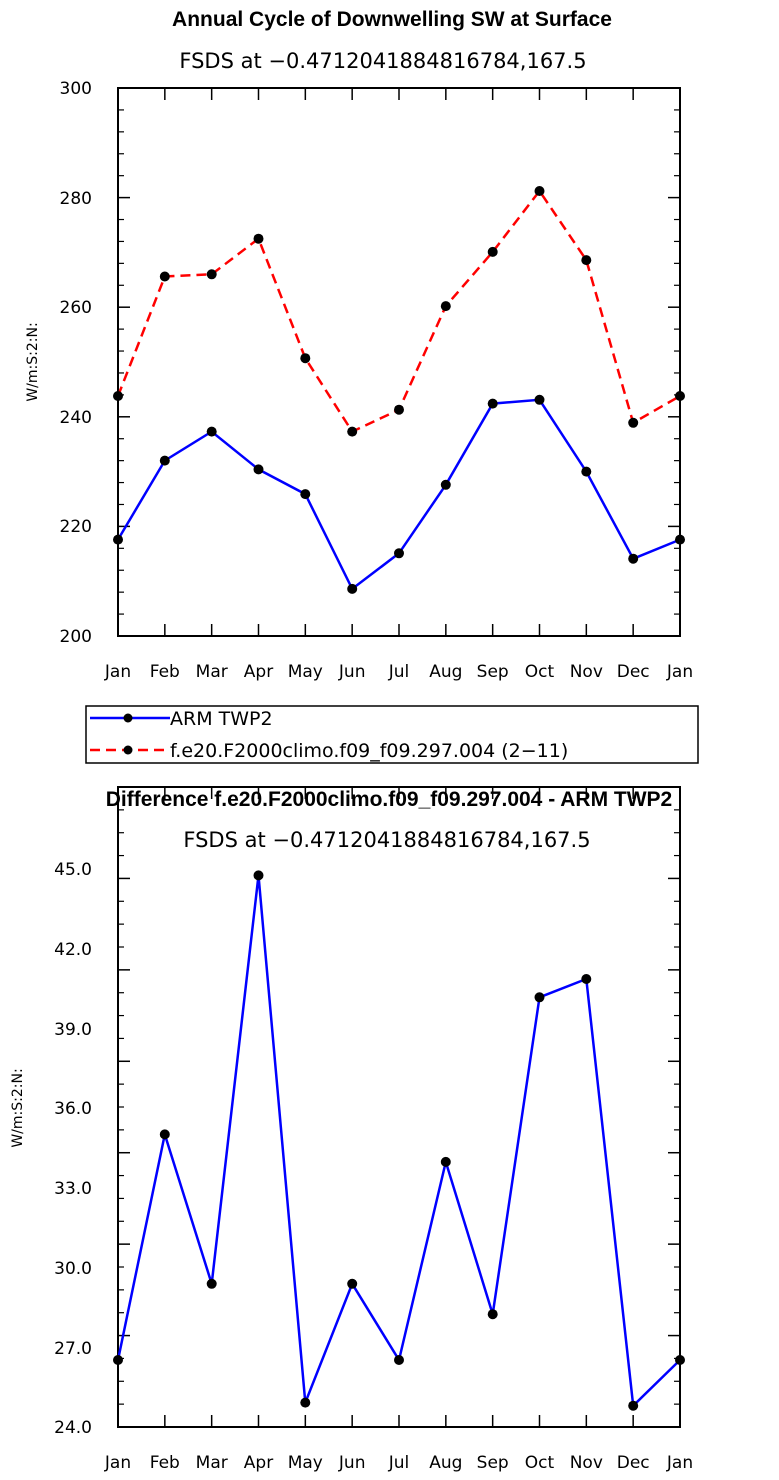 Image resolution: width=779 pixels, height=1480 pixels. Describe the element at coordinates (128, 718) in the screenshot. I see `legend-marker-arm` at that location.